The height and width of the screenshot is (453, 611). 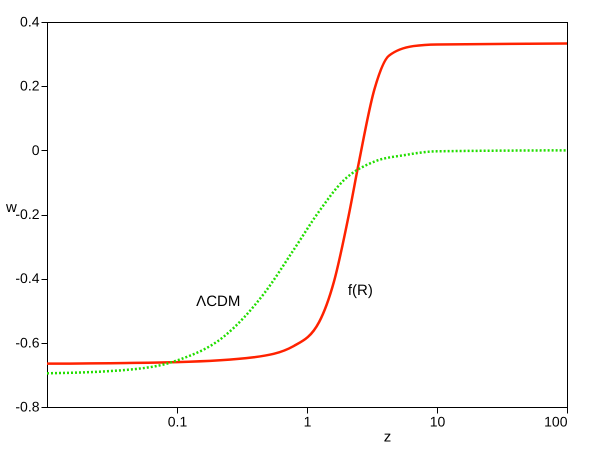 What do you see at coordinates (30, 86) in the screenshot?
I see `y-tick-label: 0.2` at bounding box center [30, 86].